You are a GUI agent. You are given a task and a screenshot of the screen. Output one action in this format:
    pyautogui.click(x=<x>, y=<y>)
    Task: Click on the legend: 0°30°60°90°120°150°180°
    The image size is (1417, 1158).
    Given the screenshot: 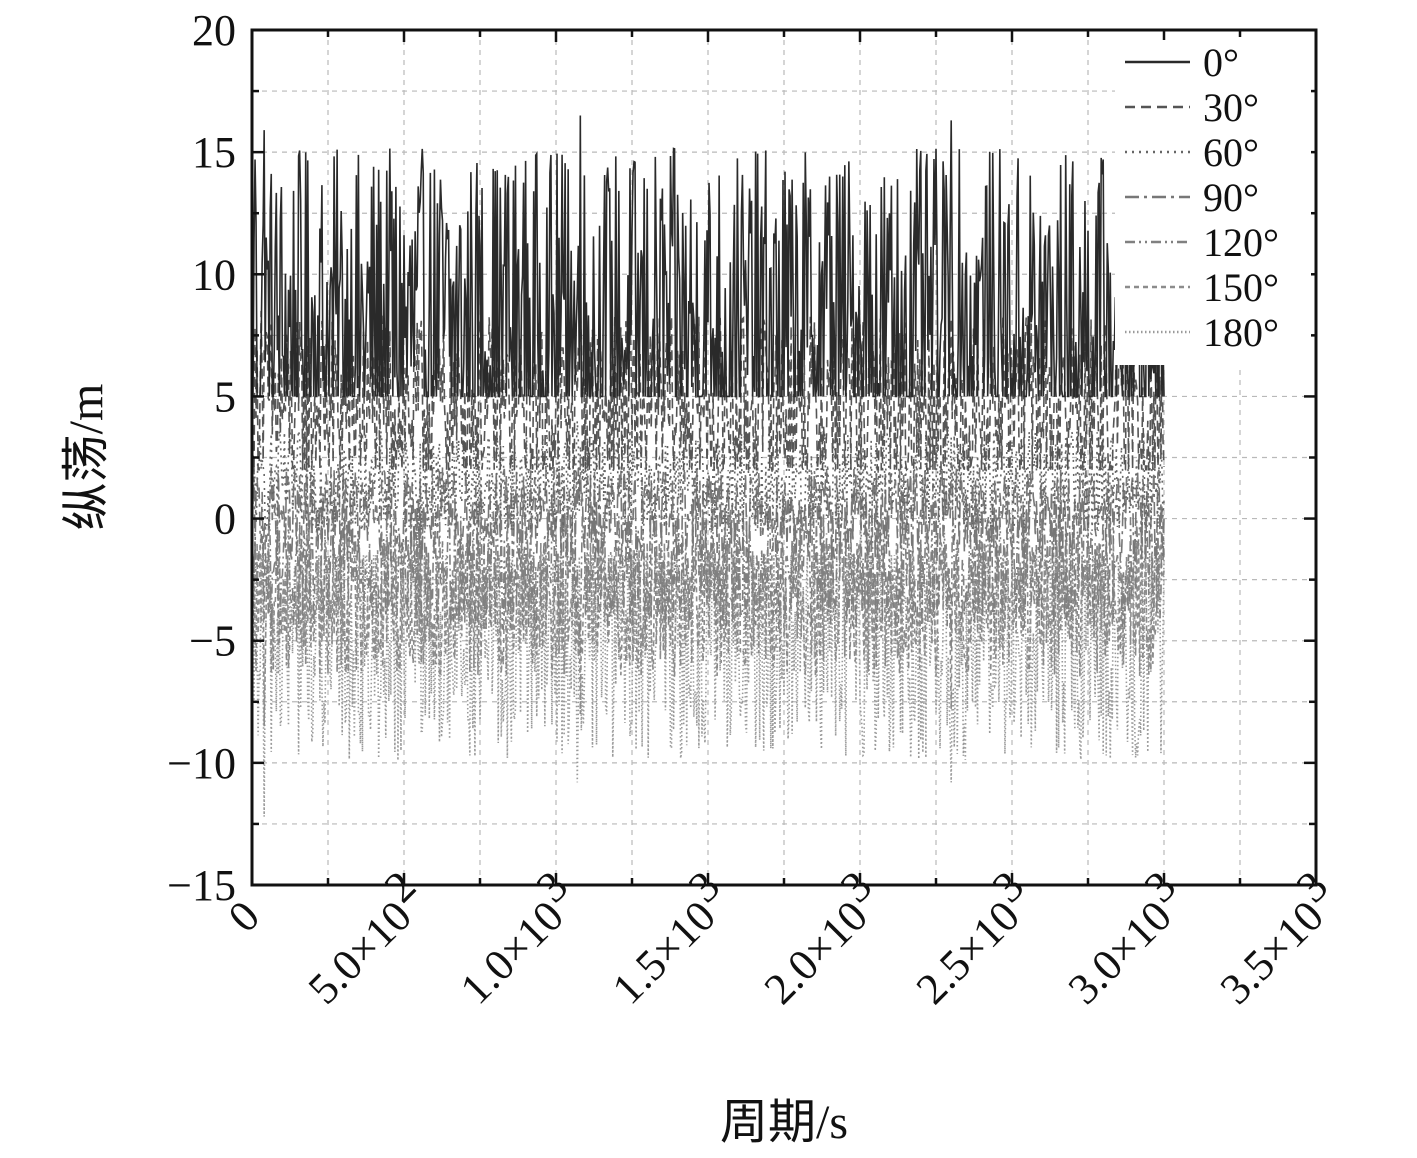 What is the action you would take?
    pyautogui.click(x=1213, y=202)
    